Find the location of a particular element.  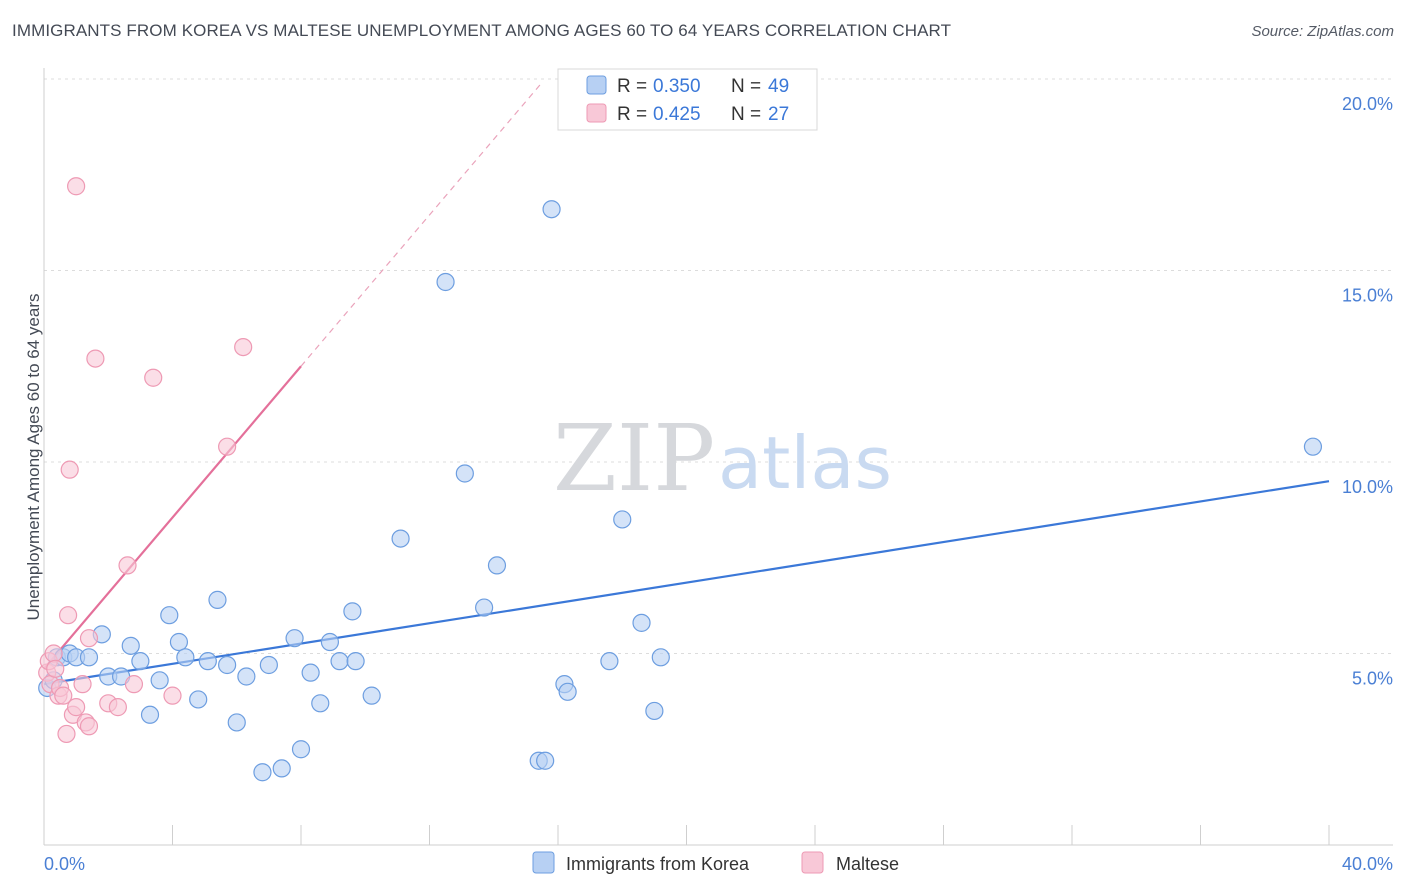

y-axis-label: Unemployment Among Ages 60 to 64 years is located at coordinates (33, 457).